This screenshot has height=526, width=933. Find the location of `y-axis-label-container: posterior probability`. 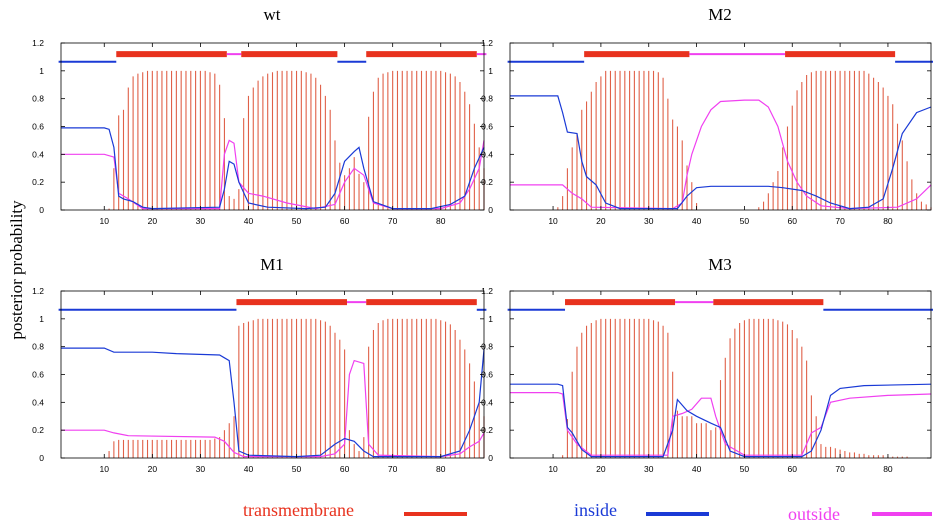

y-axis-label-container: posterior probability is located at coordinates (17, 270).